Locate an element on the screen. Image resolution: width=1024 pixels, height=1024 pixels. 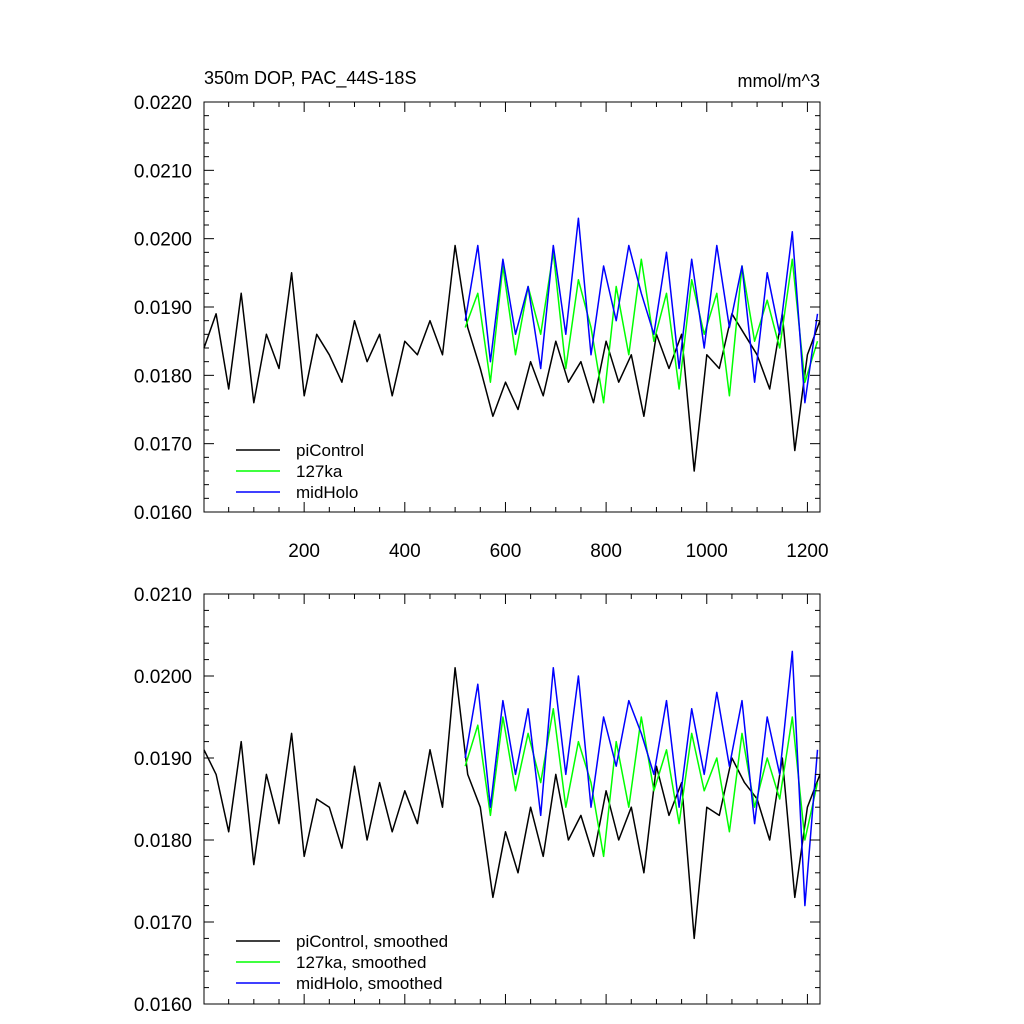
series-line-127ka is located at coordinates (641, 327).